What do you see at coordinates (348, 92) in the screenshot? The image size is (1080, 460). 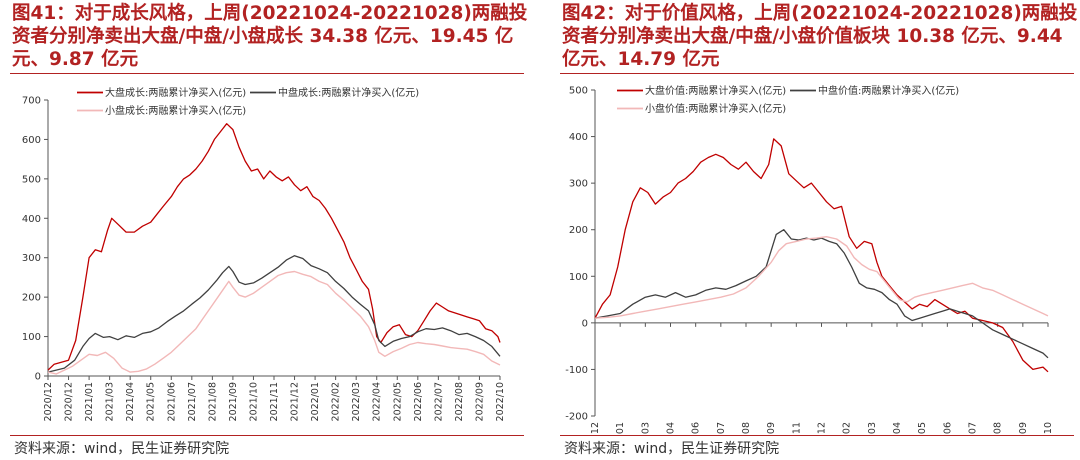 I see `legend-label: 中盘成长:两融累计净买入(亿元)` at bounding box center [348, 92].